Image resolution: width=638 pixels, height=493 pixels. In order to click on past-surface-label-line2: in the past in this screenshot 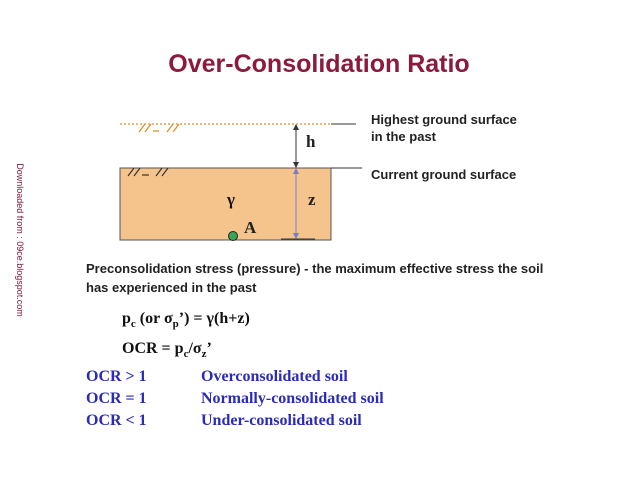, I will do `click(403, 136)`.